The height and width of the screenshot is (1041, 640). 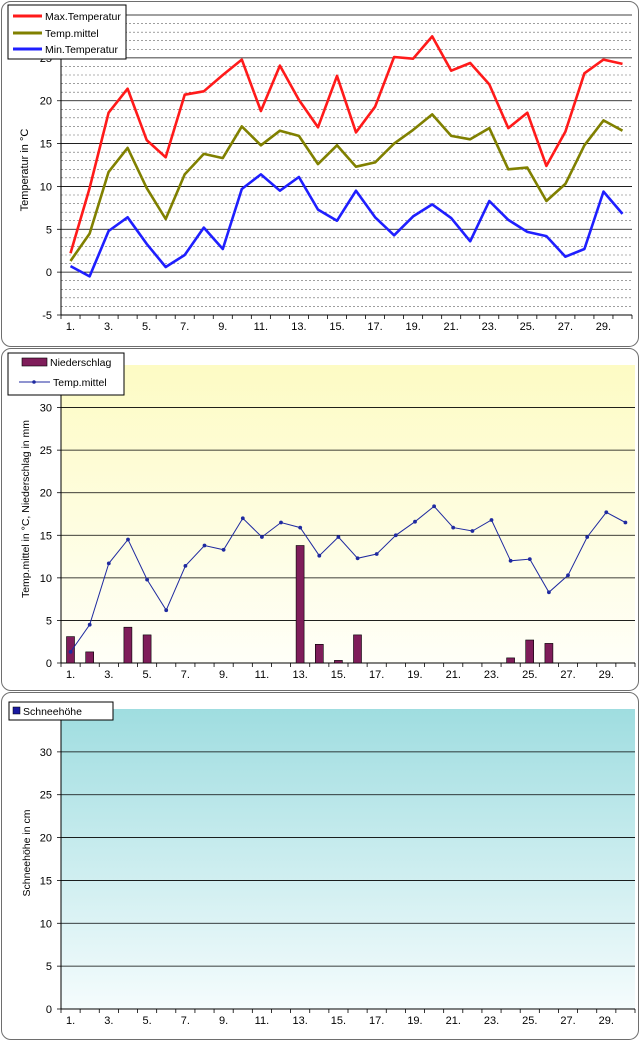 What do you see at coordinates (34, 382) in the screenshot?
I see `legend-marker-mean` at bounding box center [34, 382].